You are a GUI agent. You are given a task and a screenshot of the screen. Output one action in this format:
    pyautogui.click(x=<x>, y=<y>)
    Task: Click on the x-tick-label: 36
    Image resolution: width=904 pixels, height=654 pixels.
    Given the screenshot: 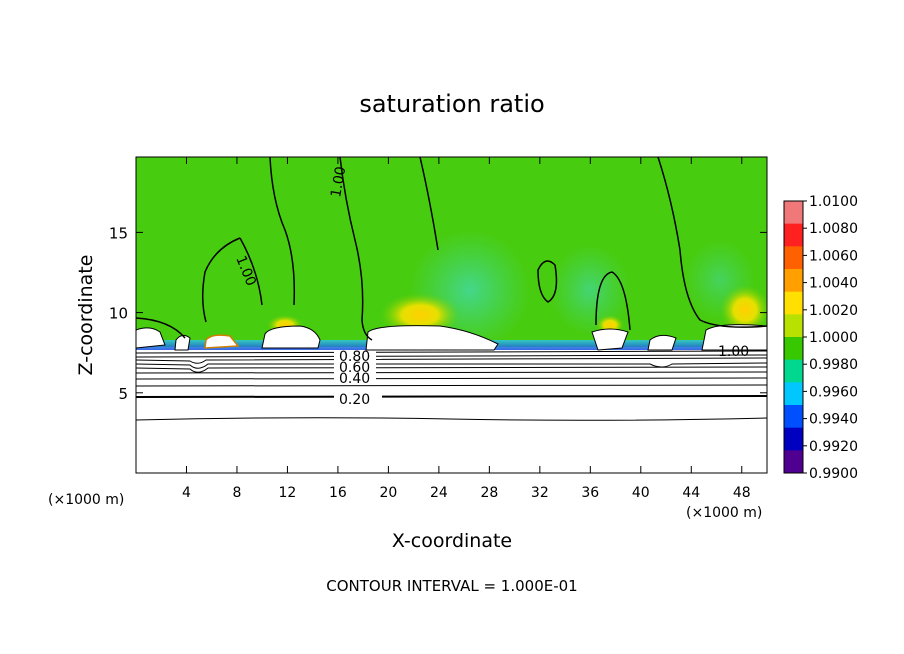 What is the action you would take?
    pyautogui.click(x=590, y=493)
    